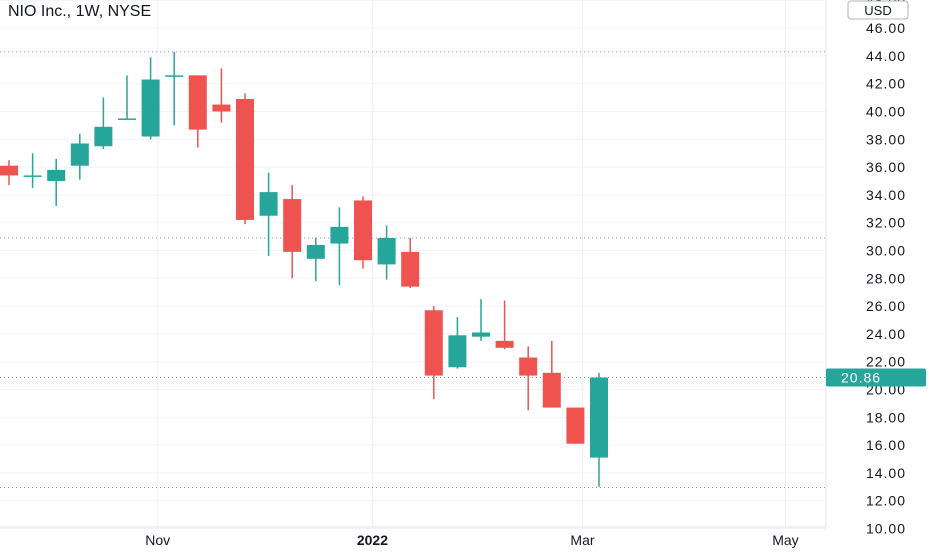 This screenshot has width=932, height=555. I want to click on y-tick-label: 28.00, so click(886, 278).